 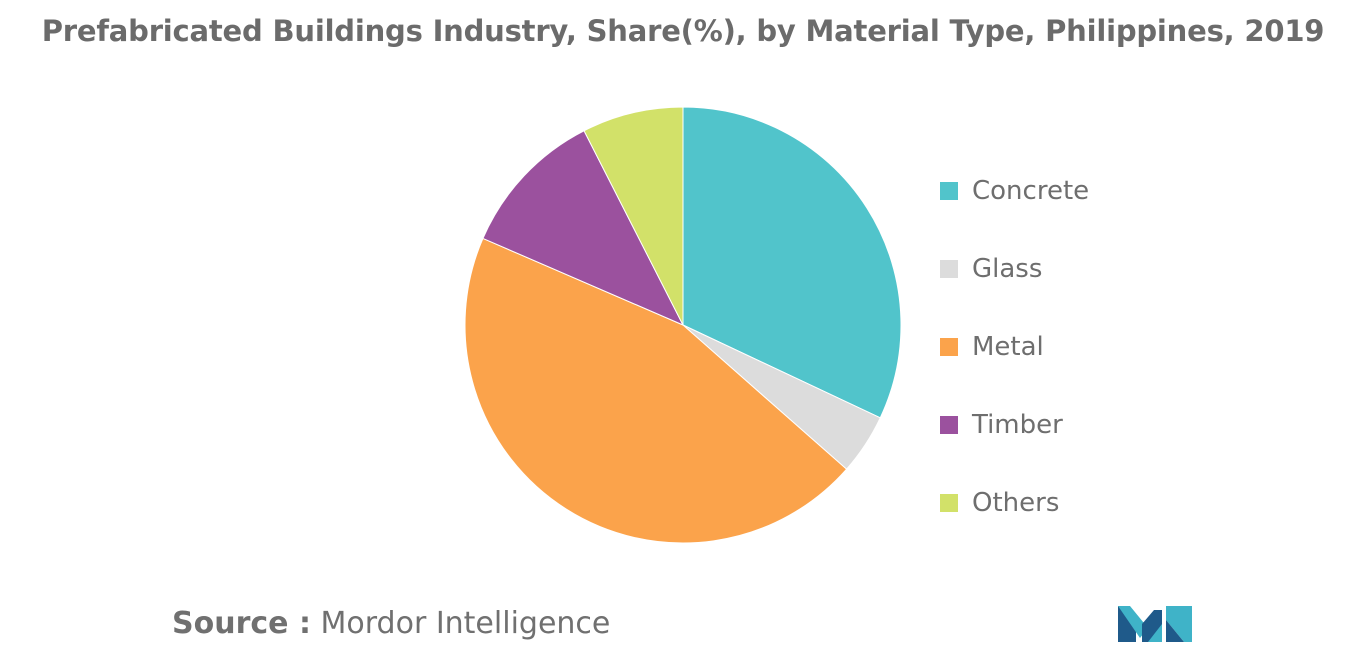 What do you see at coordinates (633, 216) in the screenshot?
I see `pie-slice-others` at bounding box center [633, 216].